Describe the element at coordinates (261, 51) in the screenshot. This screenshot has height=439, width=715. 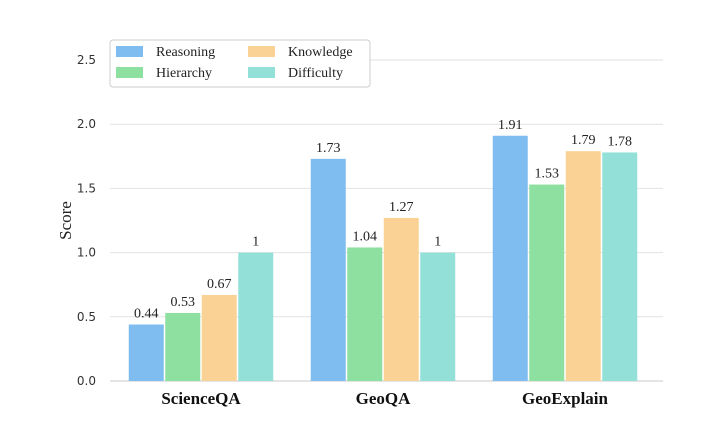
I see `legend-swatch-knowledge` at that location.